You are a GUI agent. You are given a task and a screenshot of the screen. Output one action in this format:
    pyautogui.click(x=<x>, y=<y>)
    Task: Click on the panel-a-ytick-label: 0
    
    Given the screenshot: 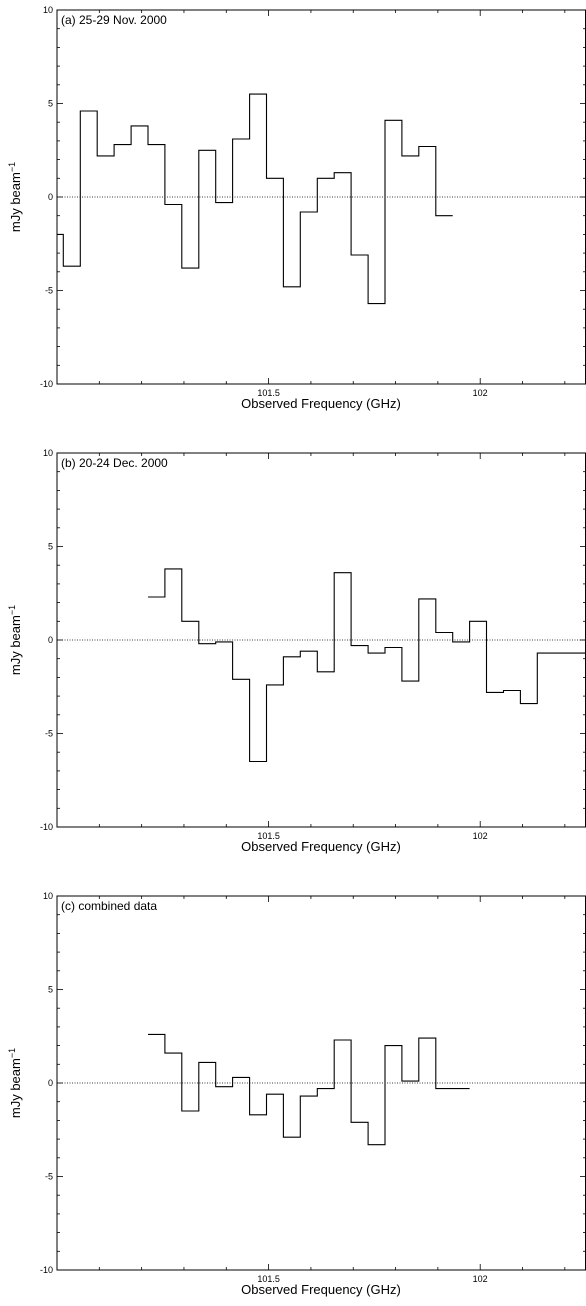 What is the action you would take?
    pyautogui.click(x=50, y=197)
    